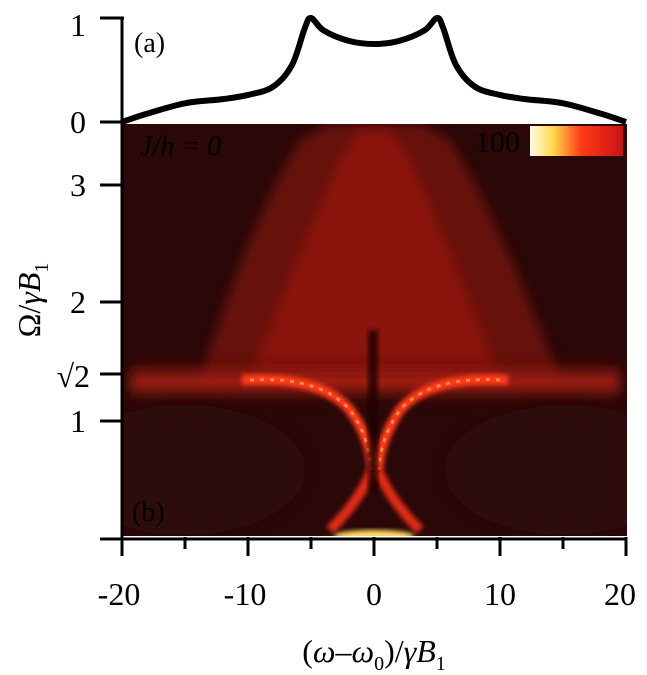  What do you see at coordinates (374, 654) in the screenshot?
I see `x-axis-label: (ω–ω0)/γB1` at bounding box center [374, 654].